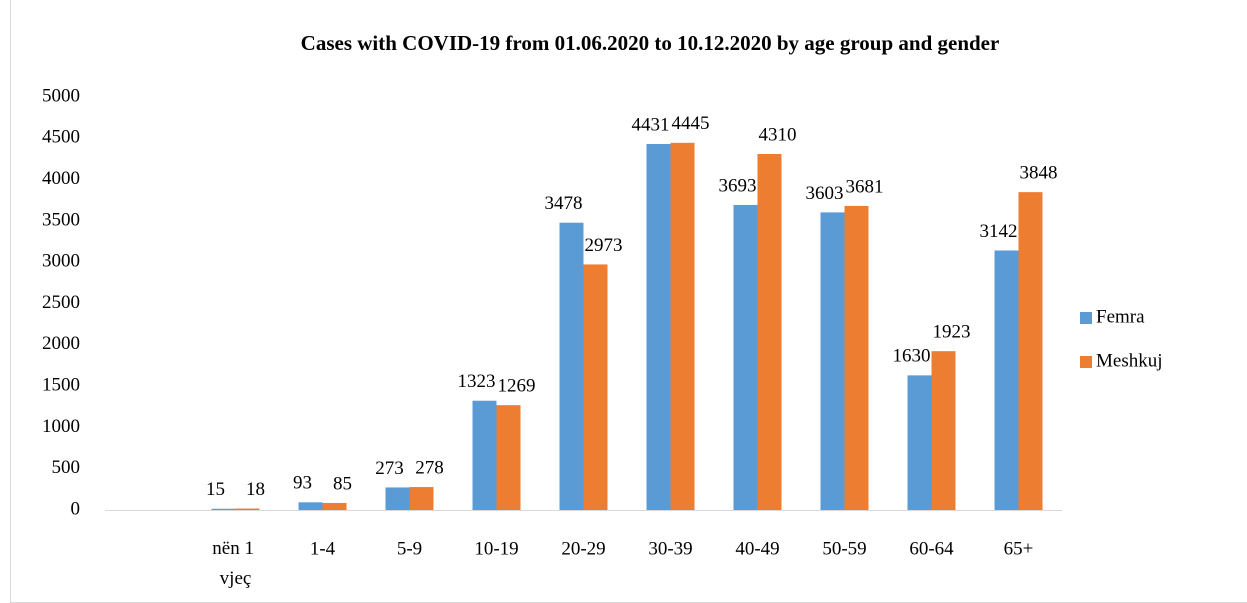  What do you see at coordinates (61, 137) in the screenshot?
I see `y-tick-label: 4500` at bounding box center [61, 137].